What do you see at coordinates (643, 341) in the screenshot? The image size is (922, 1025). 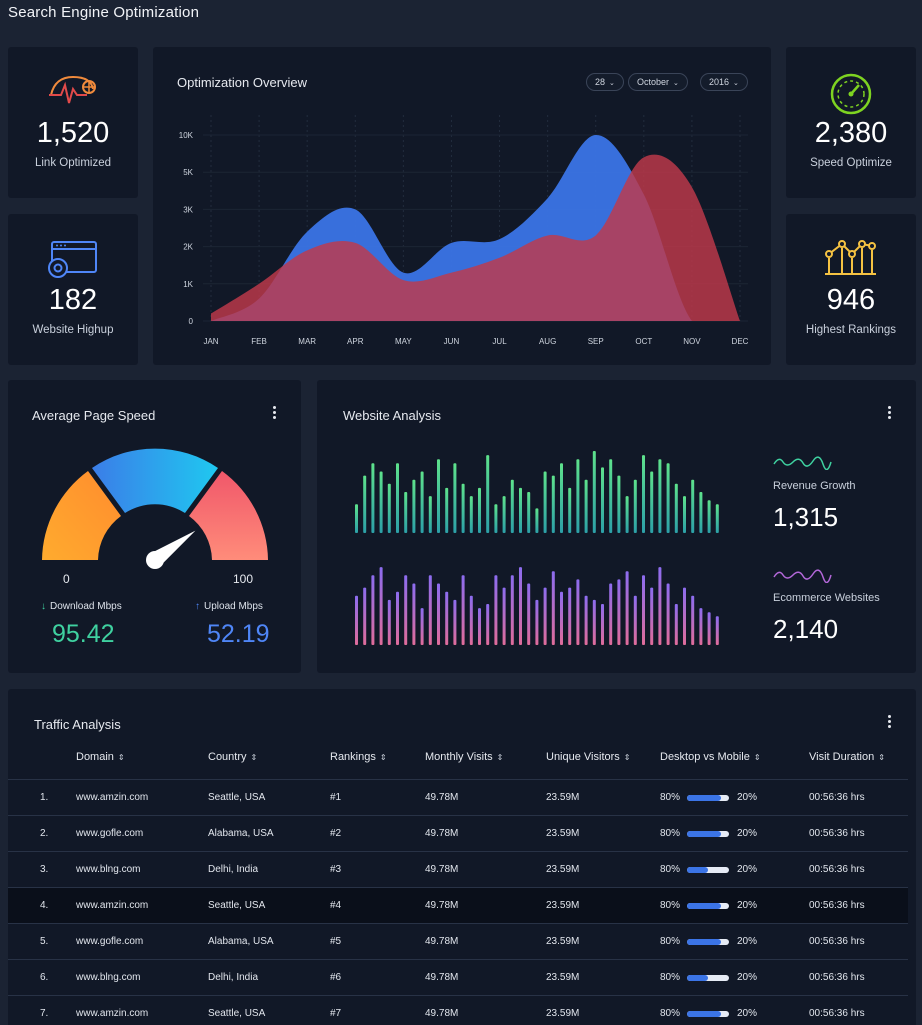 I see `x-tick-label: OCT` at bounding box center [643, 341].